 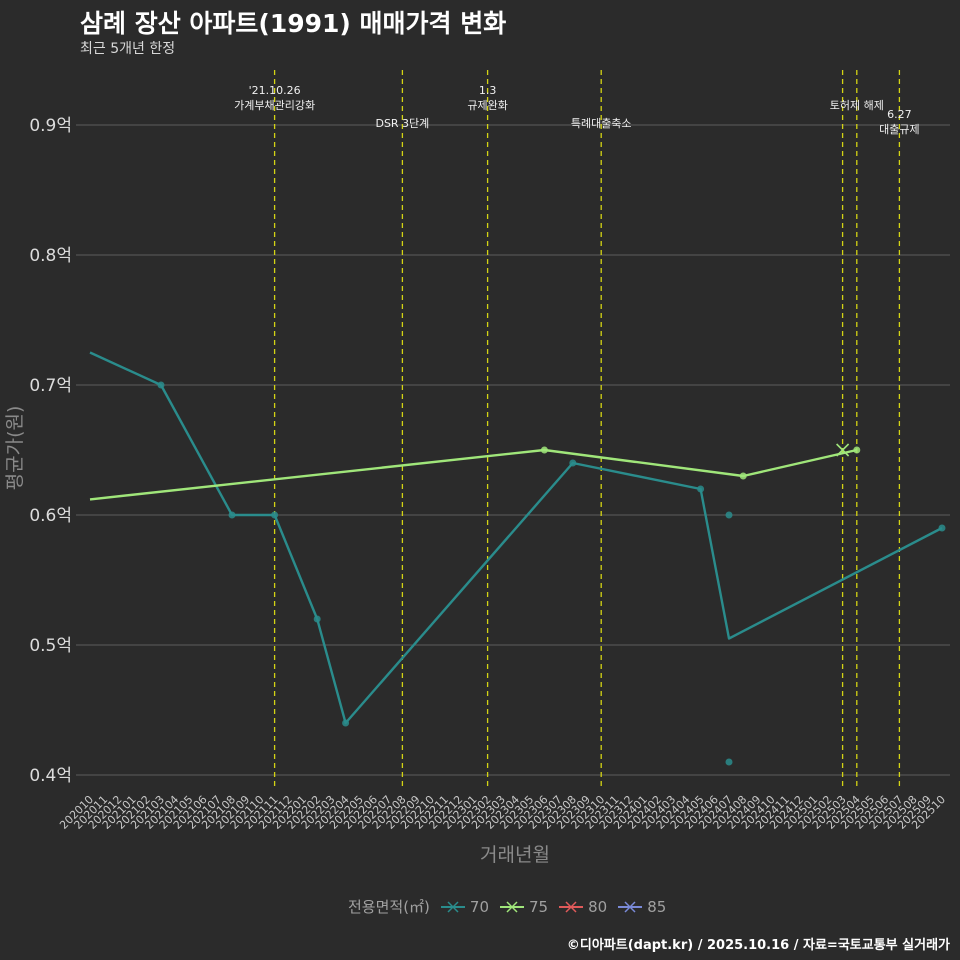 I want to click on y-tick-label-1: 0.5억, so click(x=50, y=646).